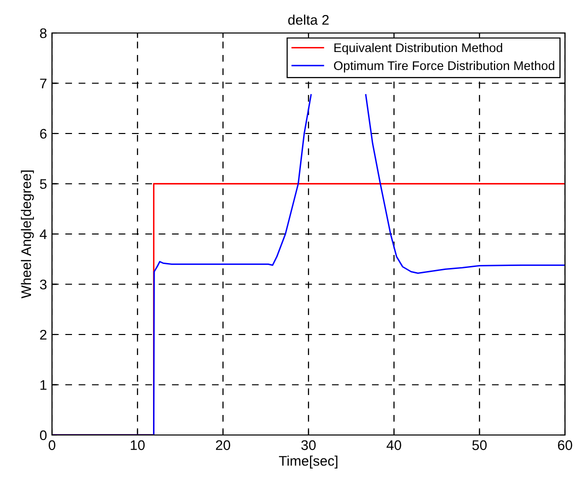  Describe the element at coordinates (52, 445) in the screenshot. I see `x-tick-label: 0` at that location.